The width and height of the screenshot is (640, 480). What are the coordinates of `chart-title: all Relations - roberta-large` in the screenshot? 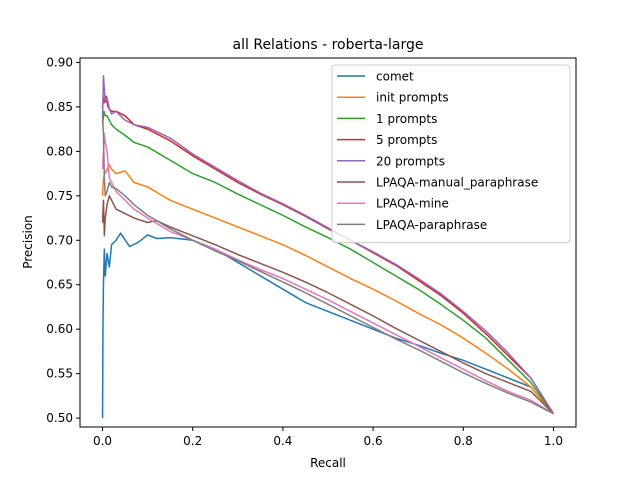 It's located at (328, 45).